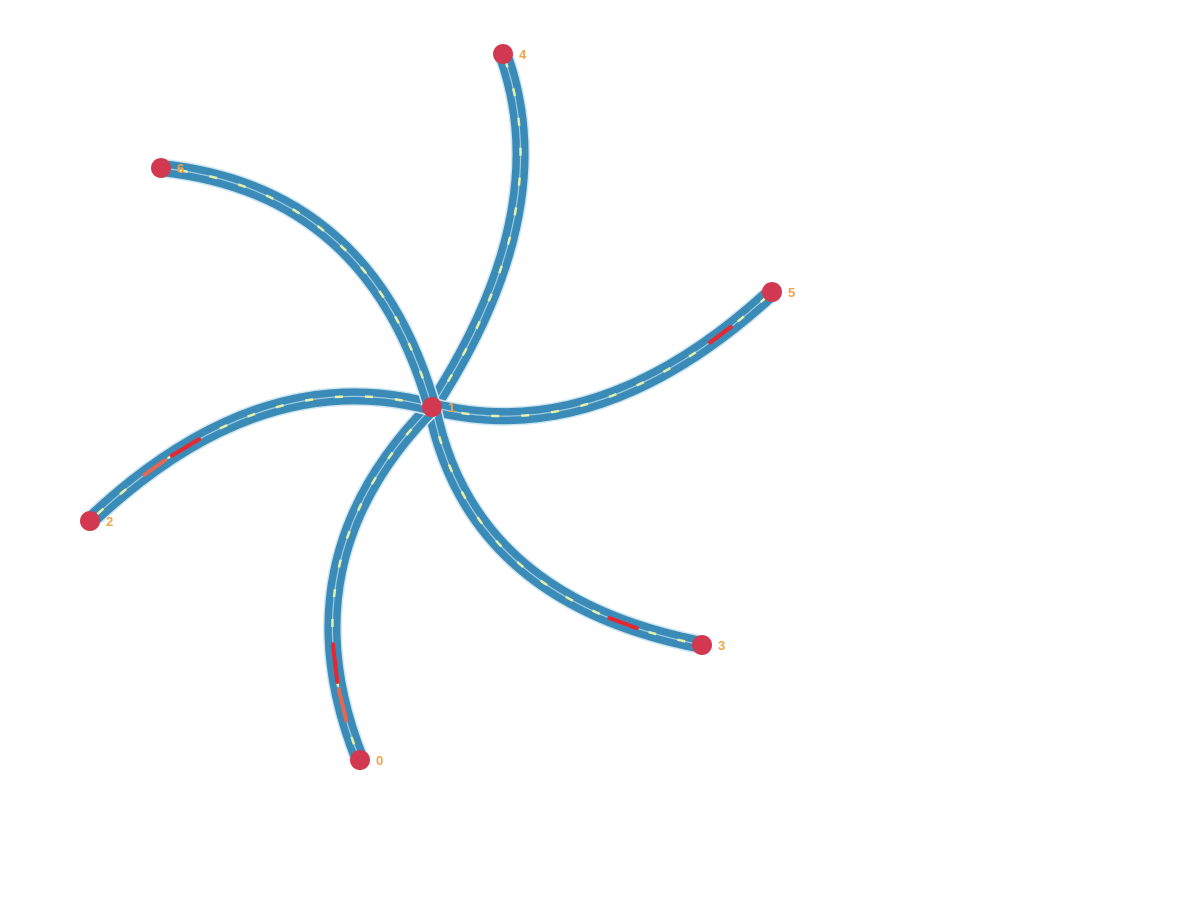  I want to click on node-label: 2, so click(109, 521).